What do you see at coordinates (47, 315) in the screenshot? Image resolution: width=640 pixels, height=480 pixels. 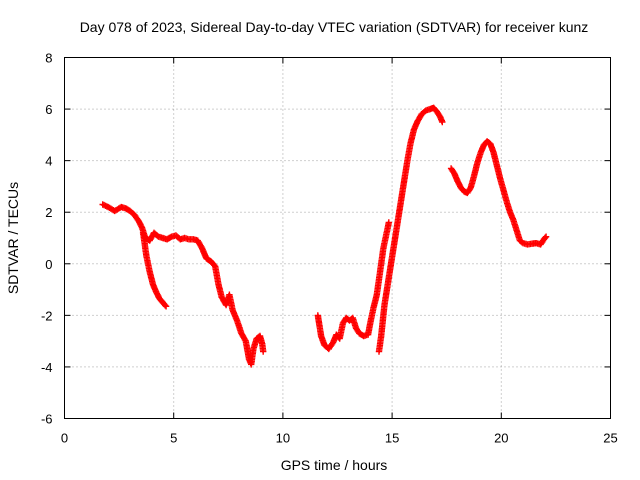 I see `y-tick-label: -2` at bounding box center [47, 315].